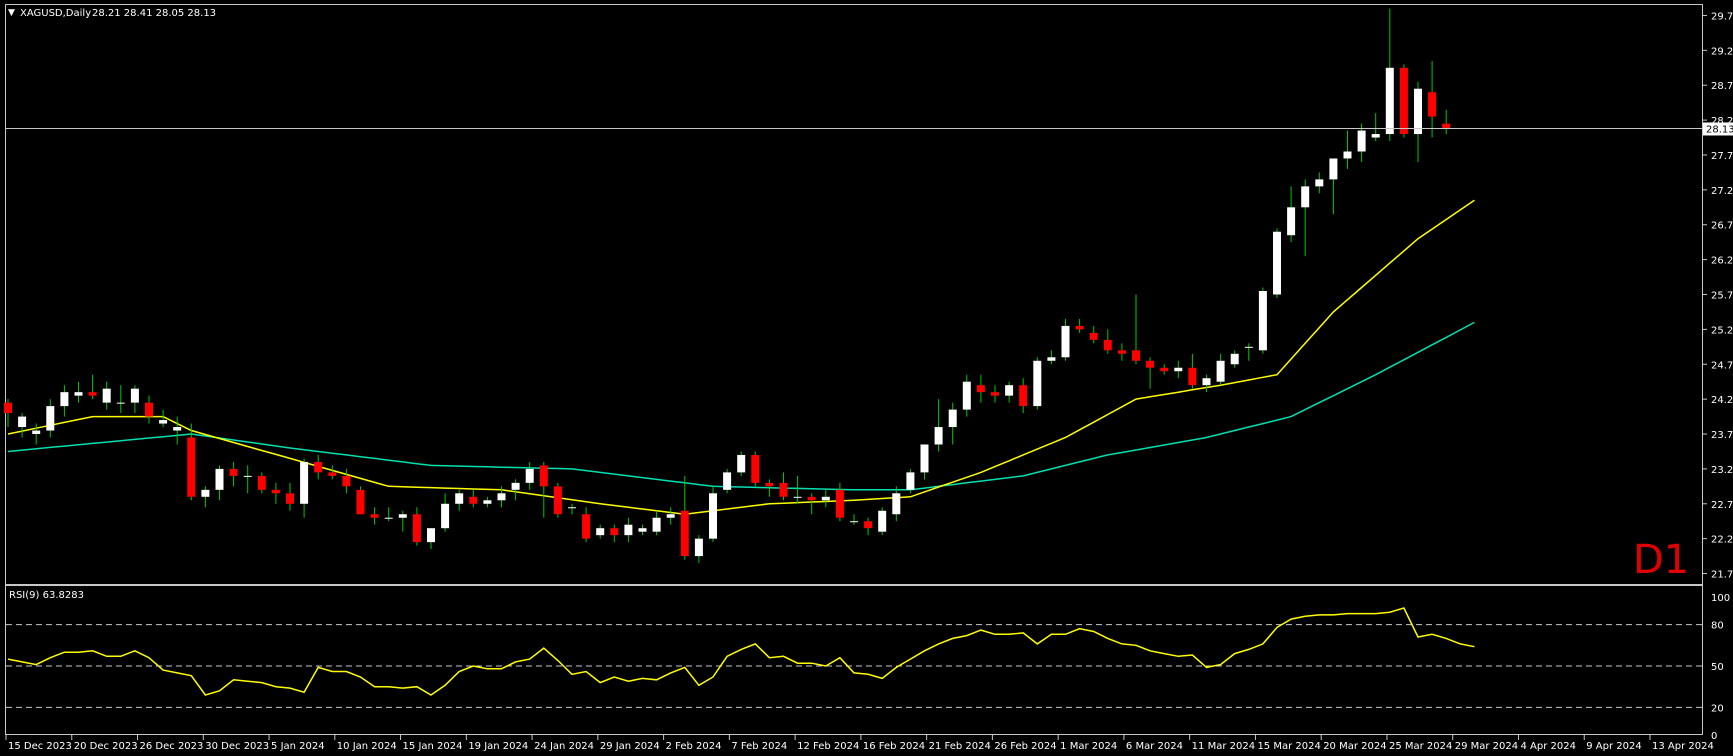  What do you see at coordinates (1717, 626) in the screenshot?
I see `rsi-tick-label: 80` at bounding box center [1717, 626].